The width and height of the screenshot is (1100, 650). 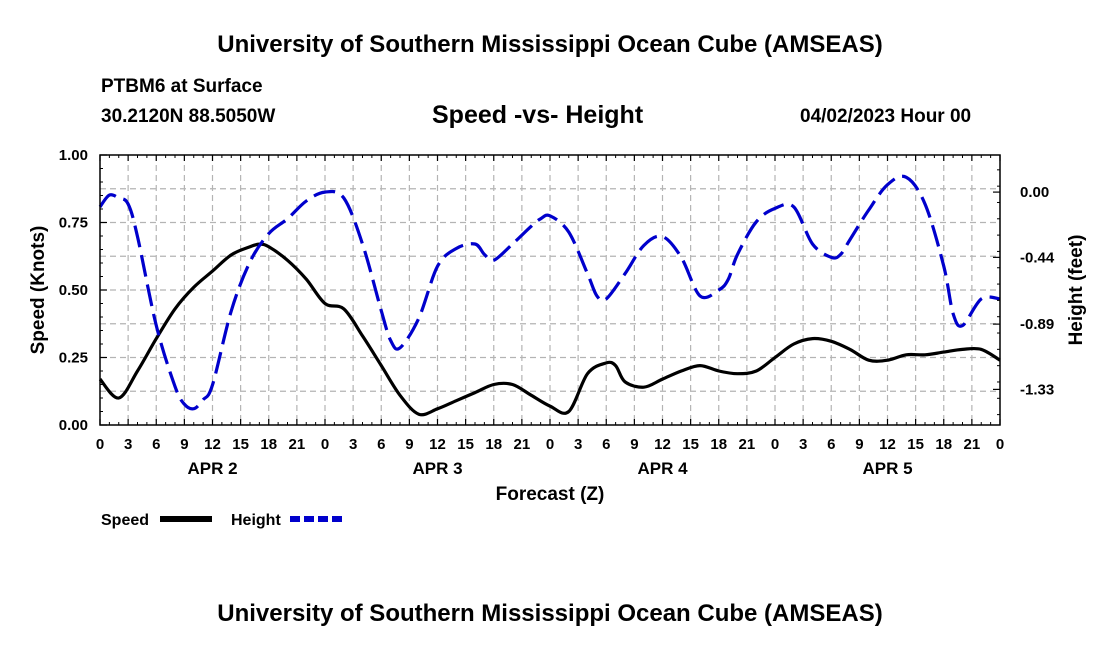 I want to click on y-tick-label-left: 0.00, so click(x=73, y=425).